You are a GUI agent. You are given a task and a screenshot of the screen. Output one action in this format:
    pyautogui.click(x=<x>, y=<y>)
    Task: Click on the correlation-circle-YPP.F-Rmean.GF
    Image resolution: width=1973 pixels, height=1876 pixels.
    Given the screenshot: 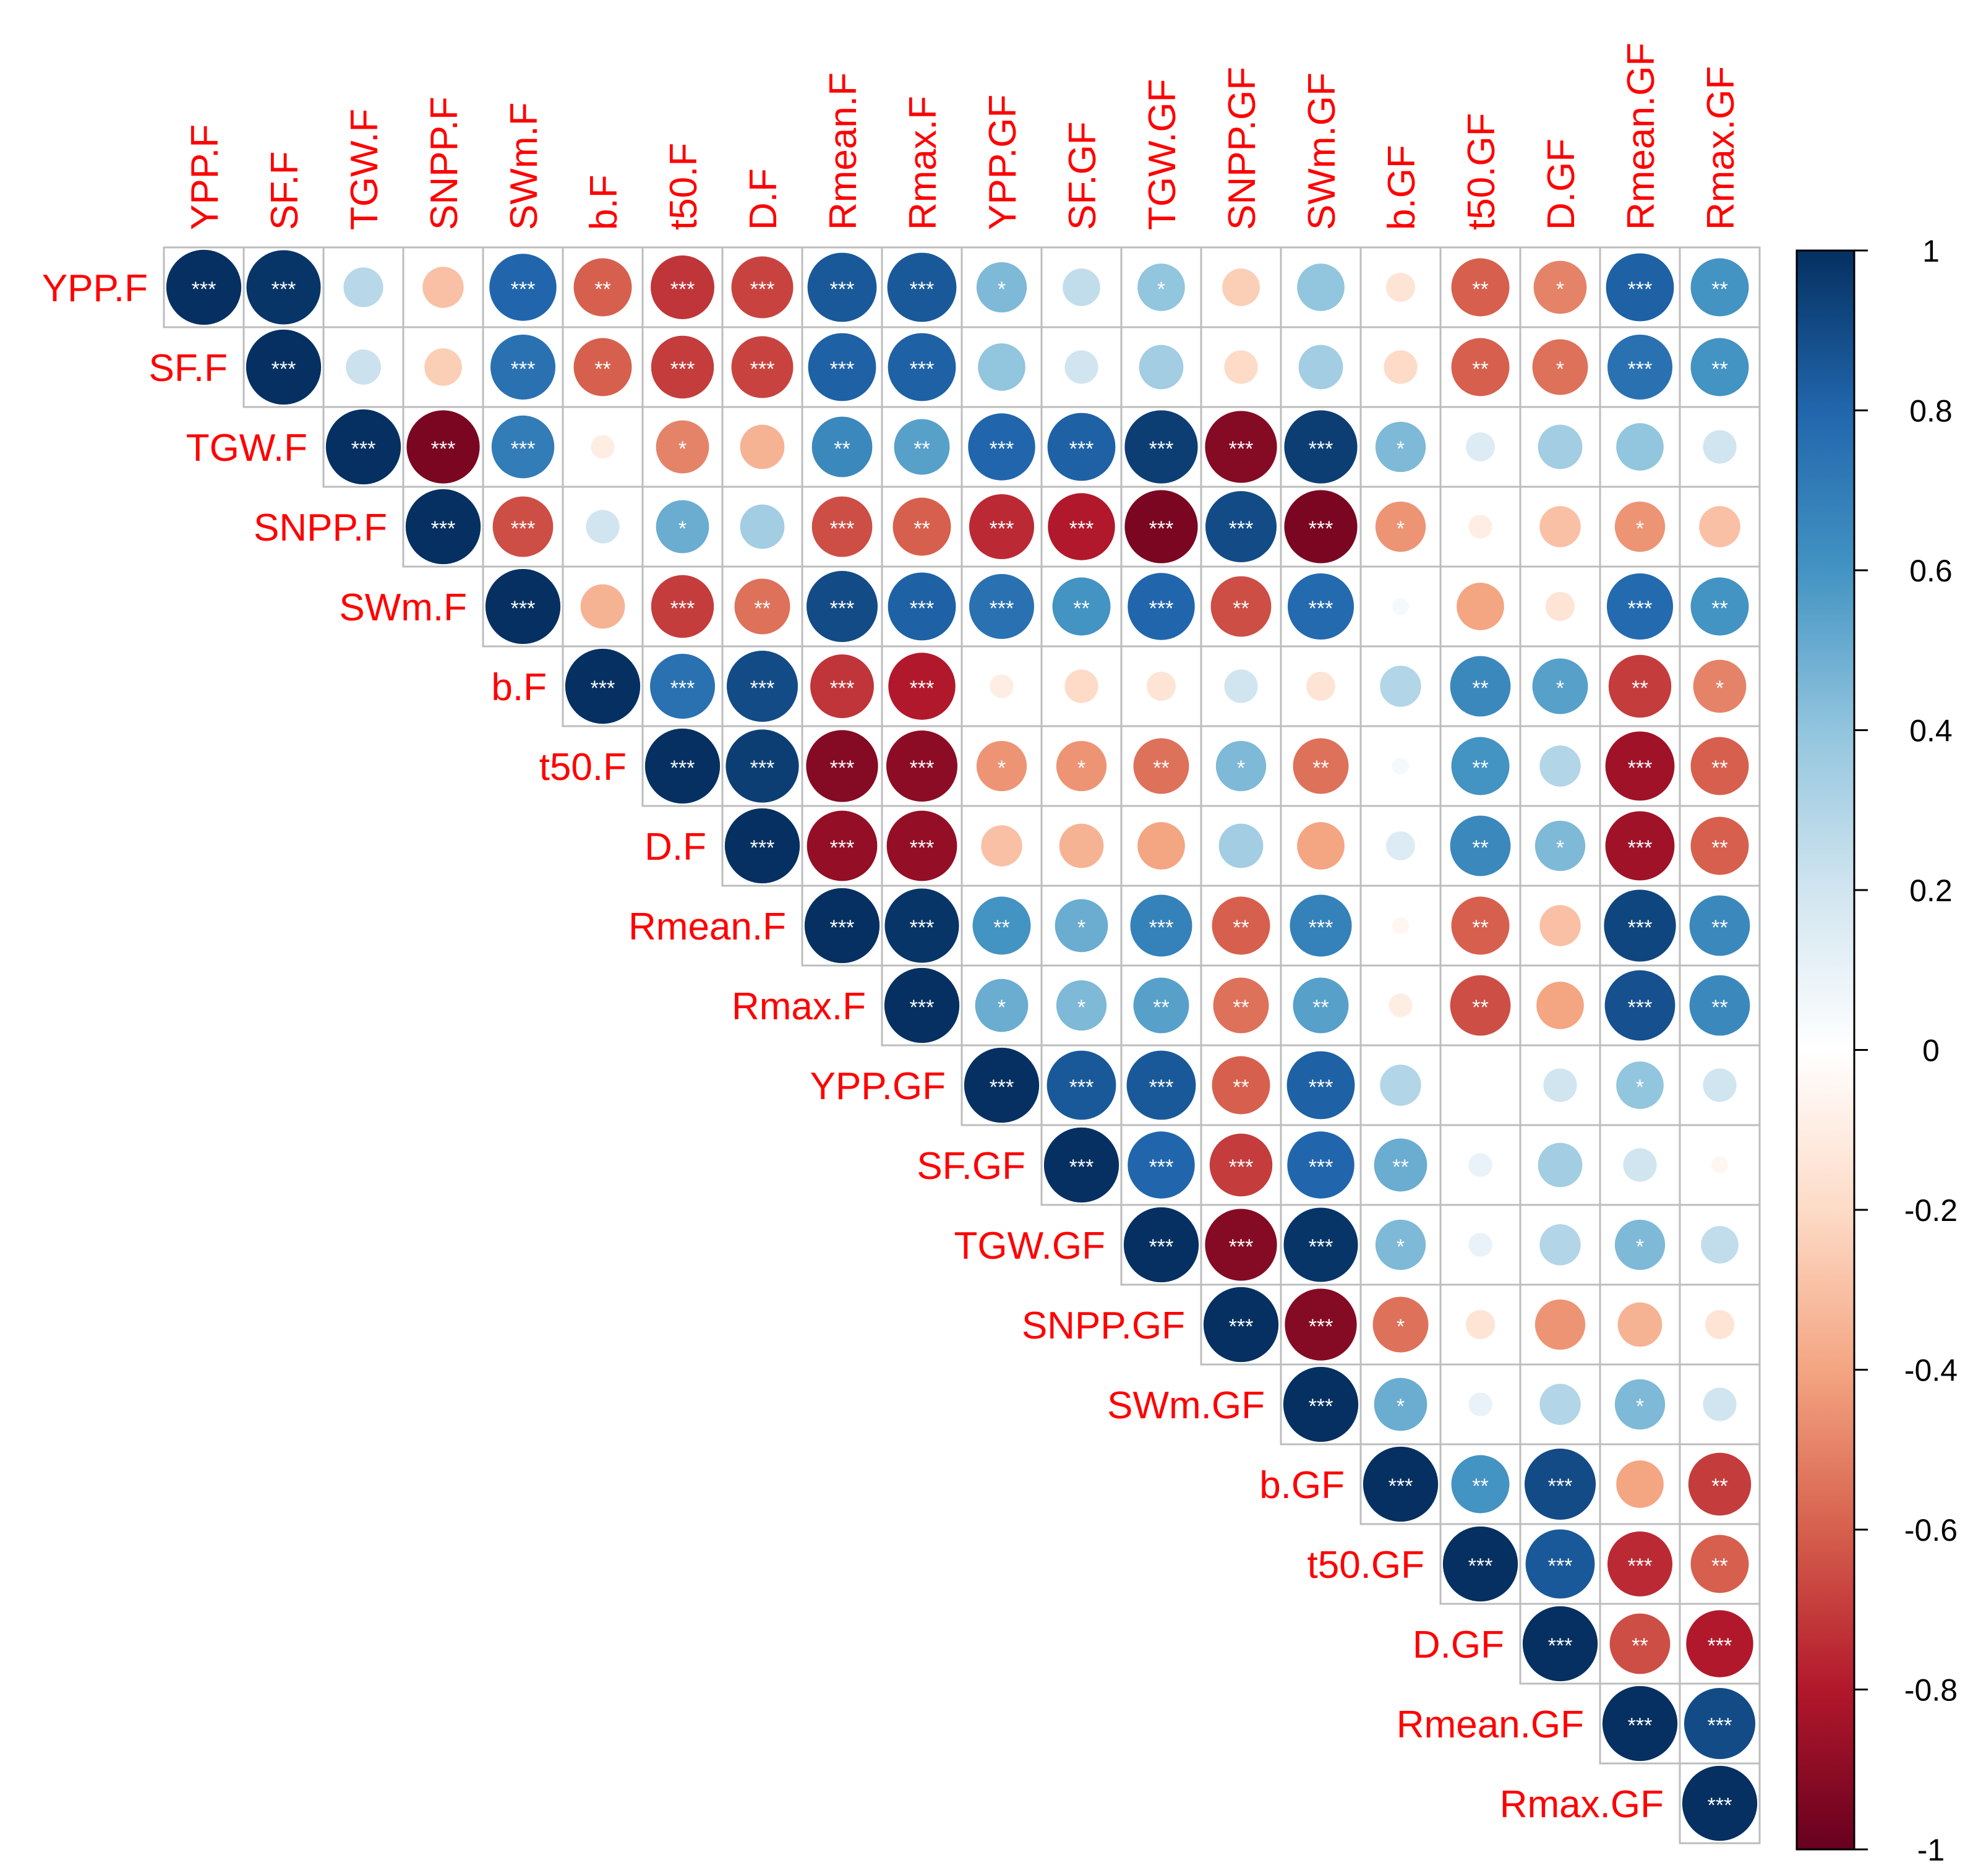 What is the action you would take?
    pyautogui.click(x=1640, y=287)
    